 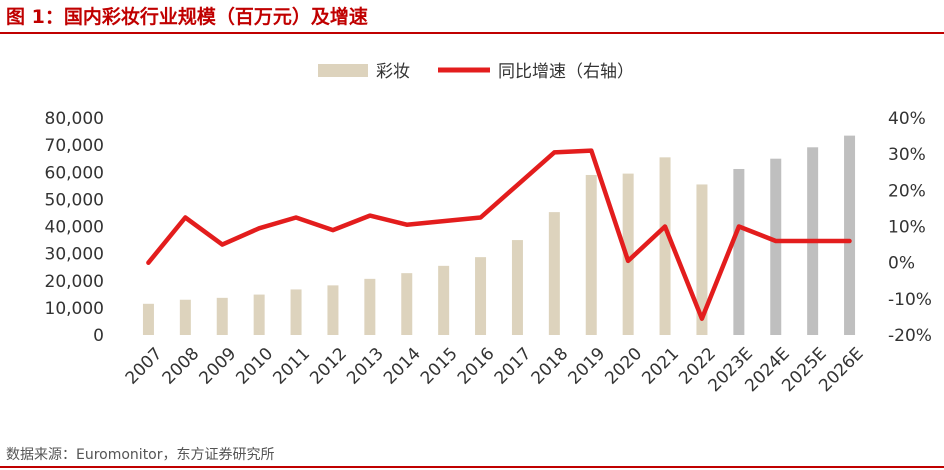 What do you see at coordinates (513, 366) in the screenshot?
I see `x-axis-tick-2017: 2017` at bounding box center [513, 366].